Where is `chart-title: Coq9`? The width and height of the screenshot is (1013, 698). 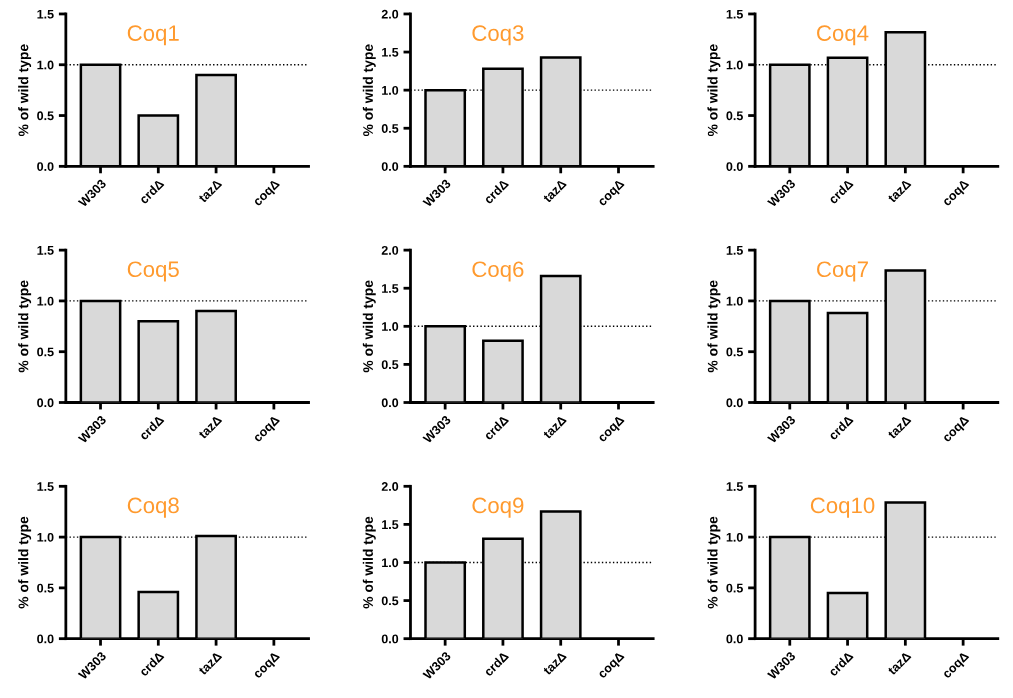 chart-title: Coq9 is located at coordinates (498, 507).